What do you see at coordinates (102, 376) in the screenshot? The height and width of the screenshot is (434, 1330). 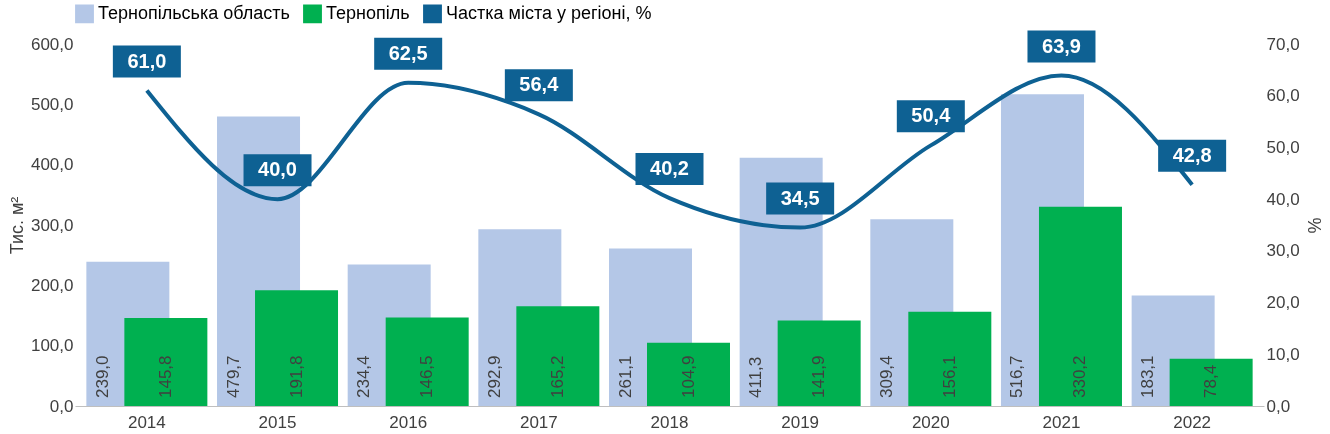 I see `data-label: 239,0` at bounding box center [102, 376].